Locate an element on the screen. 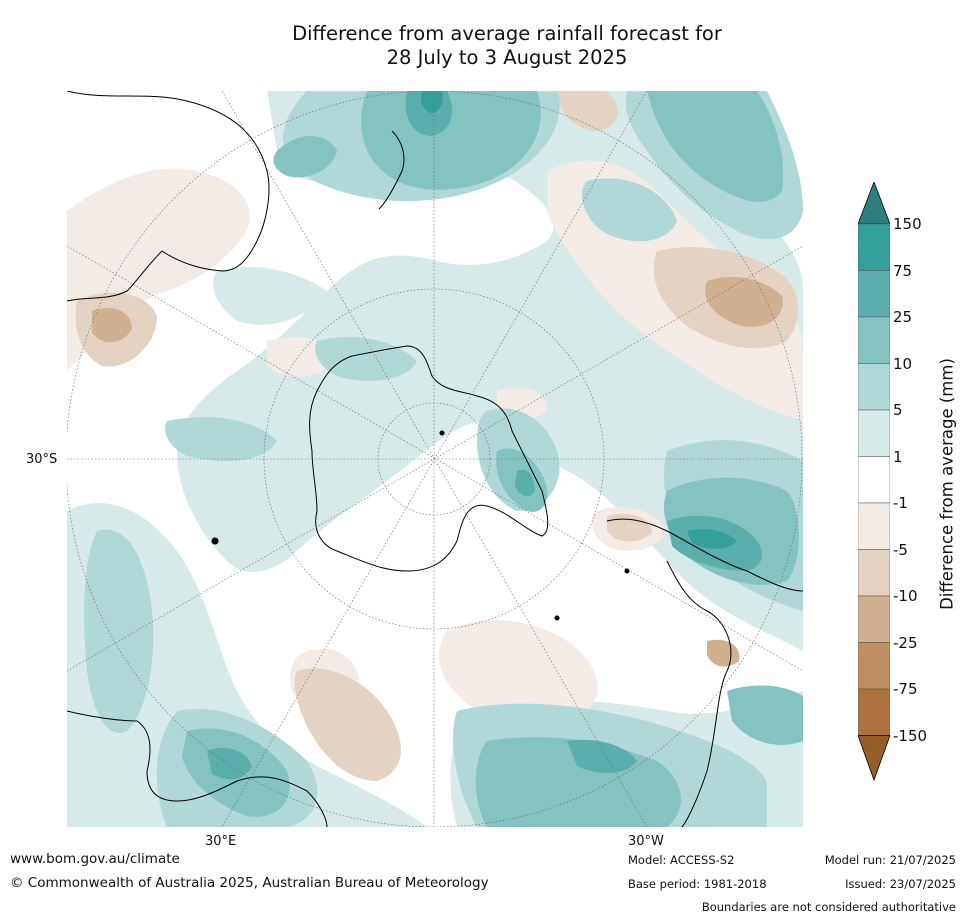 The height and width of the screenshot is (919, 965). colorbar-tick-10: 10 is located at coordinates (903, 364).